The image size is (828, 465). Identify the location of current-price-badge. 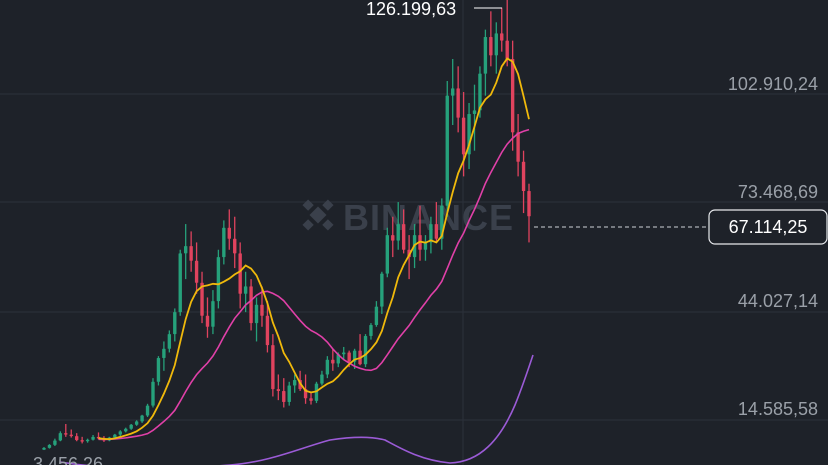
(768, 227).